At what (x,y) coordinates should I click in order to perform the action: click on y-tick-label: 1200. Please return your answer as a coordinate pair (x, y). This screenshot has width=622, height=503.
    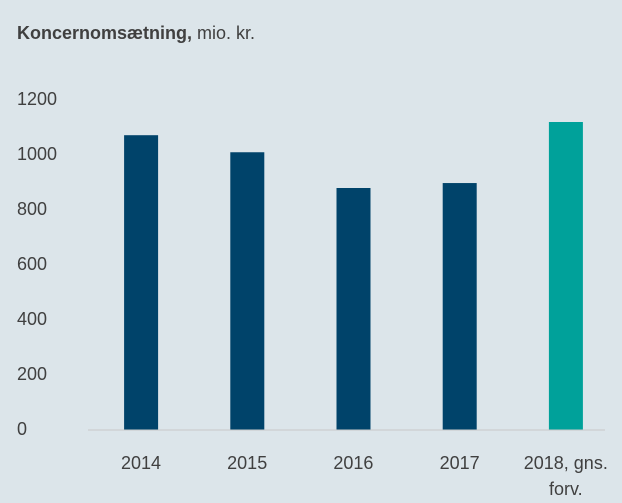
    Looking at the image, I should click on (37, 99).